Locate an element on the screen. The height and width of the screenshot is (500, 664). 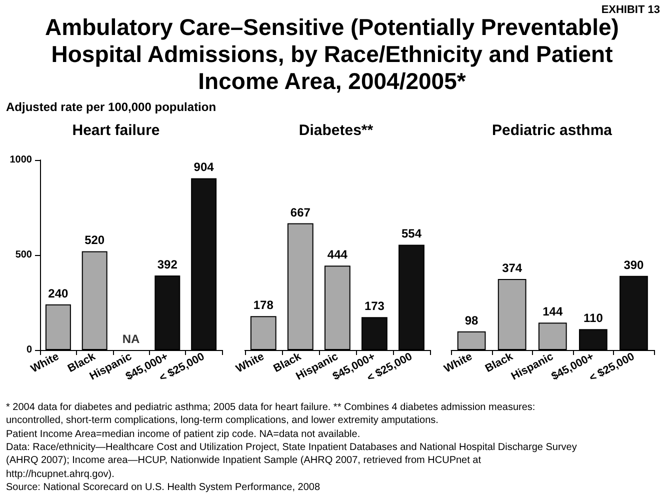
chart-title: Diabetes** is located at coordinates (336, 130).